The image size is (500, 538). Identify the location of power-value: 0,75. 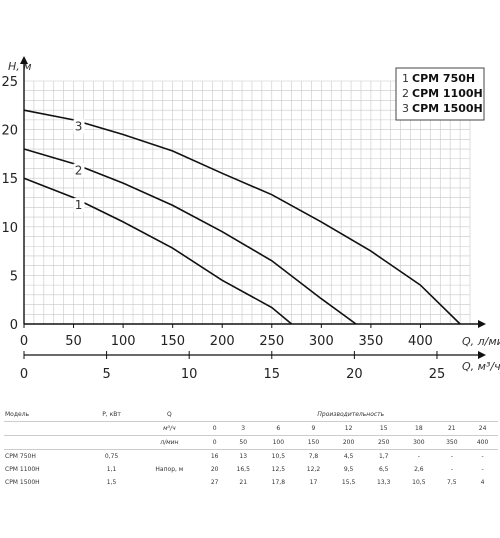
(111, 456).